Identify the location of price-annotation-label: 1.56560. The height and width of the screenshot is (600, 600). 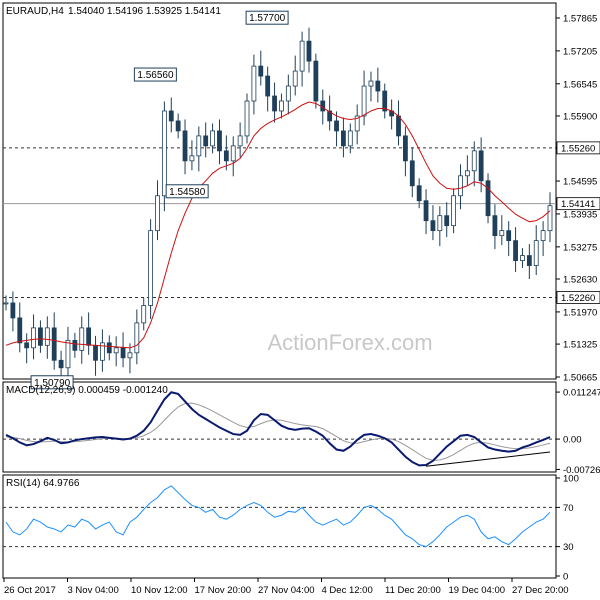
(155, 75).